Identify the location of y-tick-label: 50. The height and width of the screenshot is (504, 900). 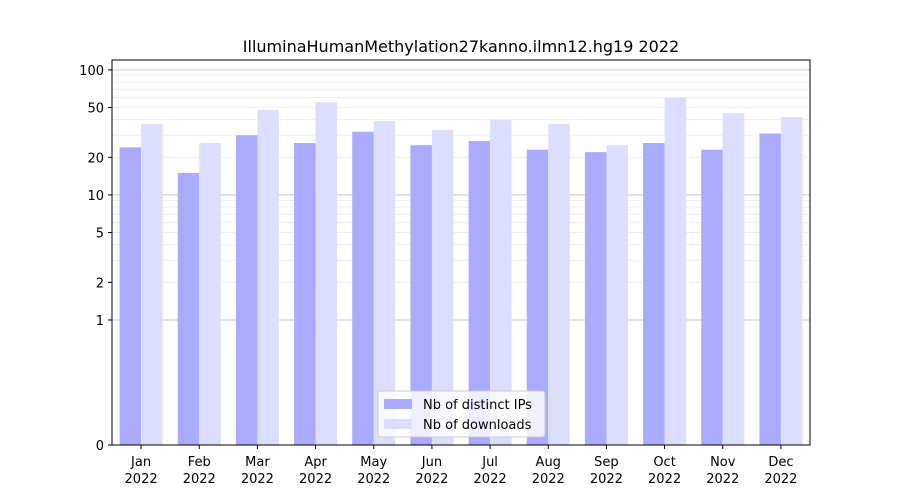
(95, 109).